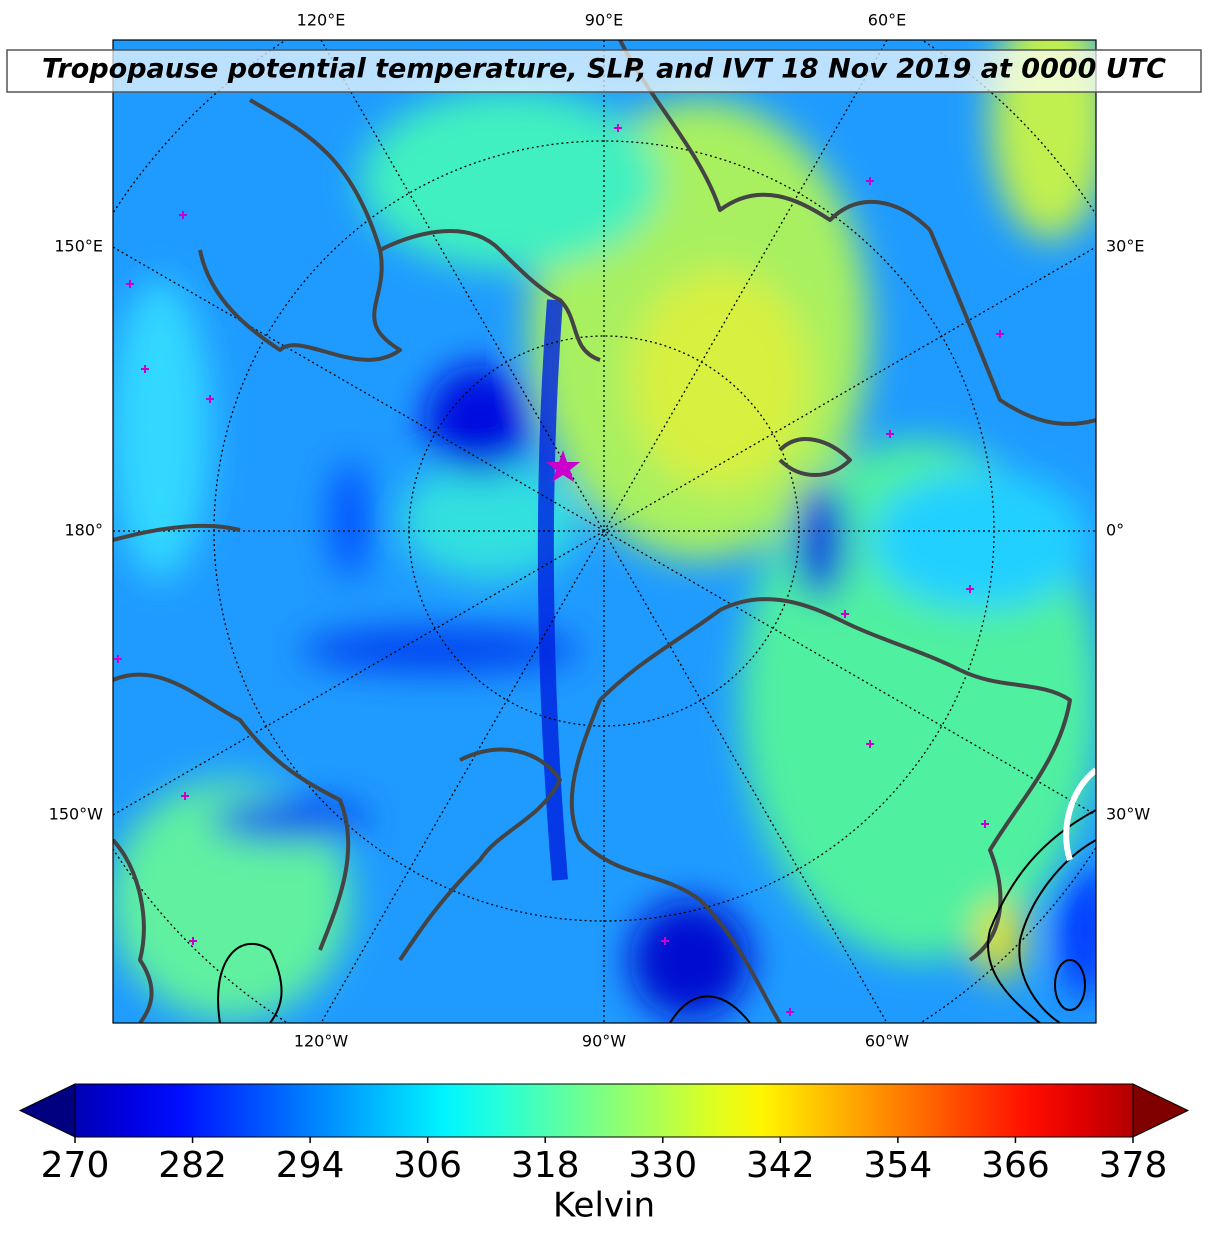  Describe the element at coordinates (1133, 1165) in the screenshot. I see `colorbar-tick-label: 378` at that location.